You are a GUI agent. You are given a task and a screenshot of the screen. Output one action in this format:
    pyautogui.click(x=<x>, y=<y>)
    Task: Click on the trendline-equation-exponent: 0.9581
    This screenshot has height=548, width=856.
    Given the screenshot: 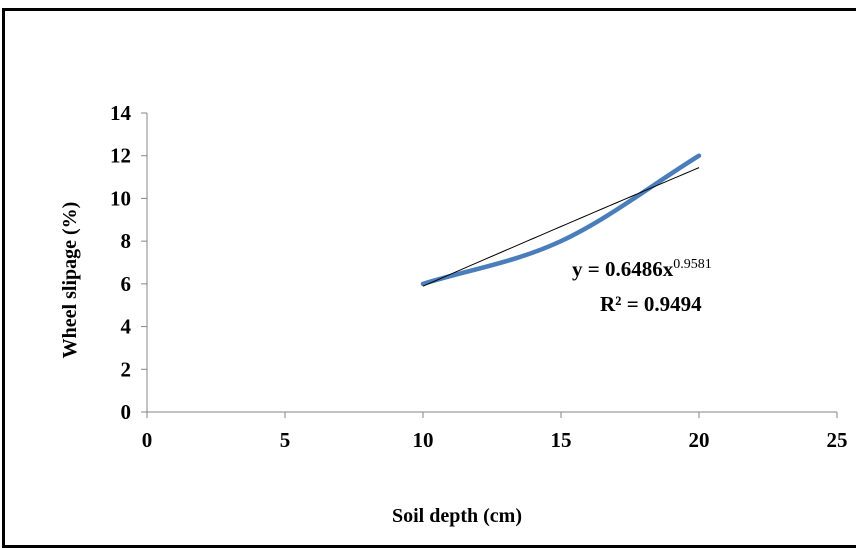 What is the action you would take?
    pyautogui.click(x=692, y=264)
    